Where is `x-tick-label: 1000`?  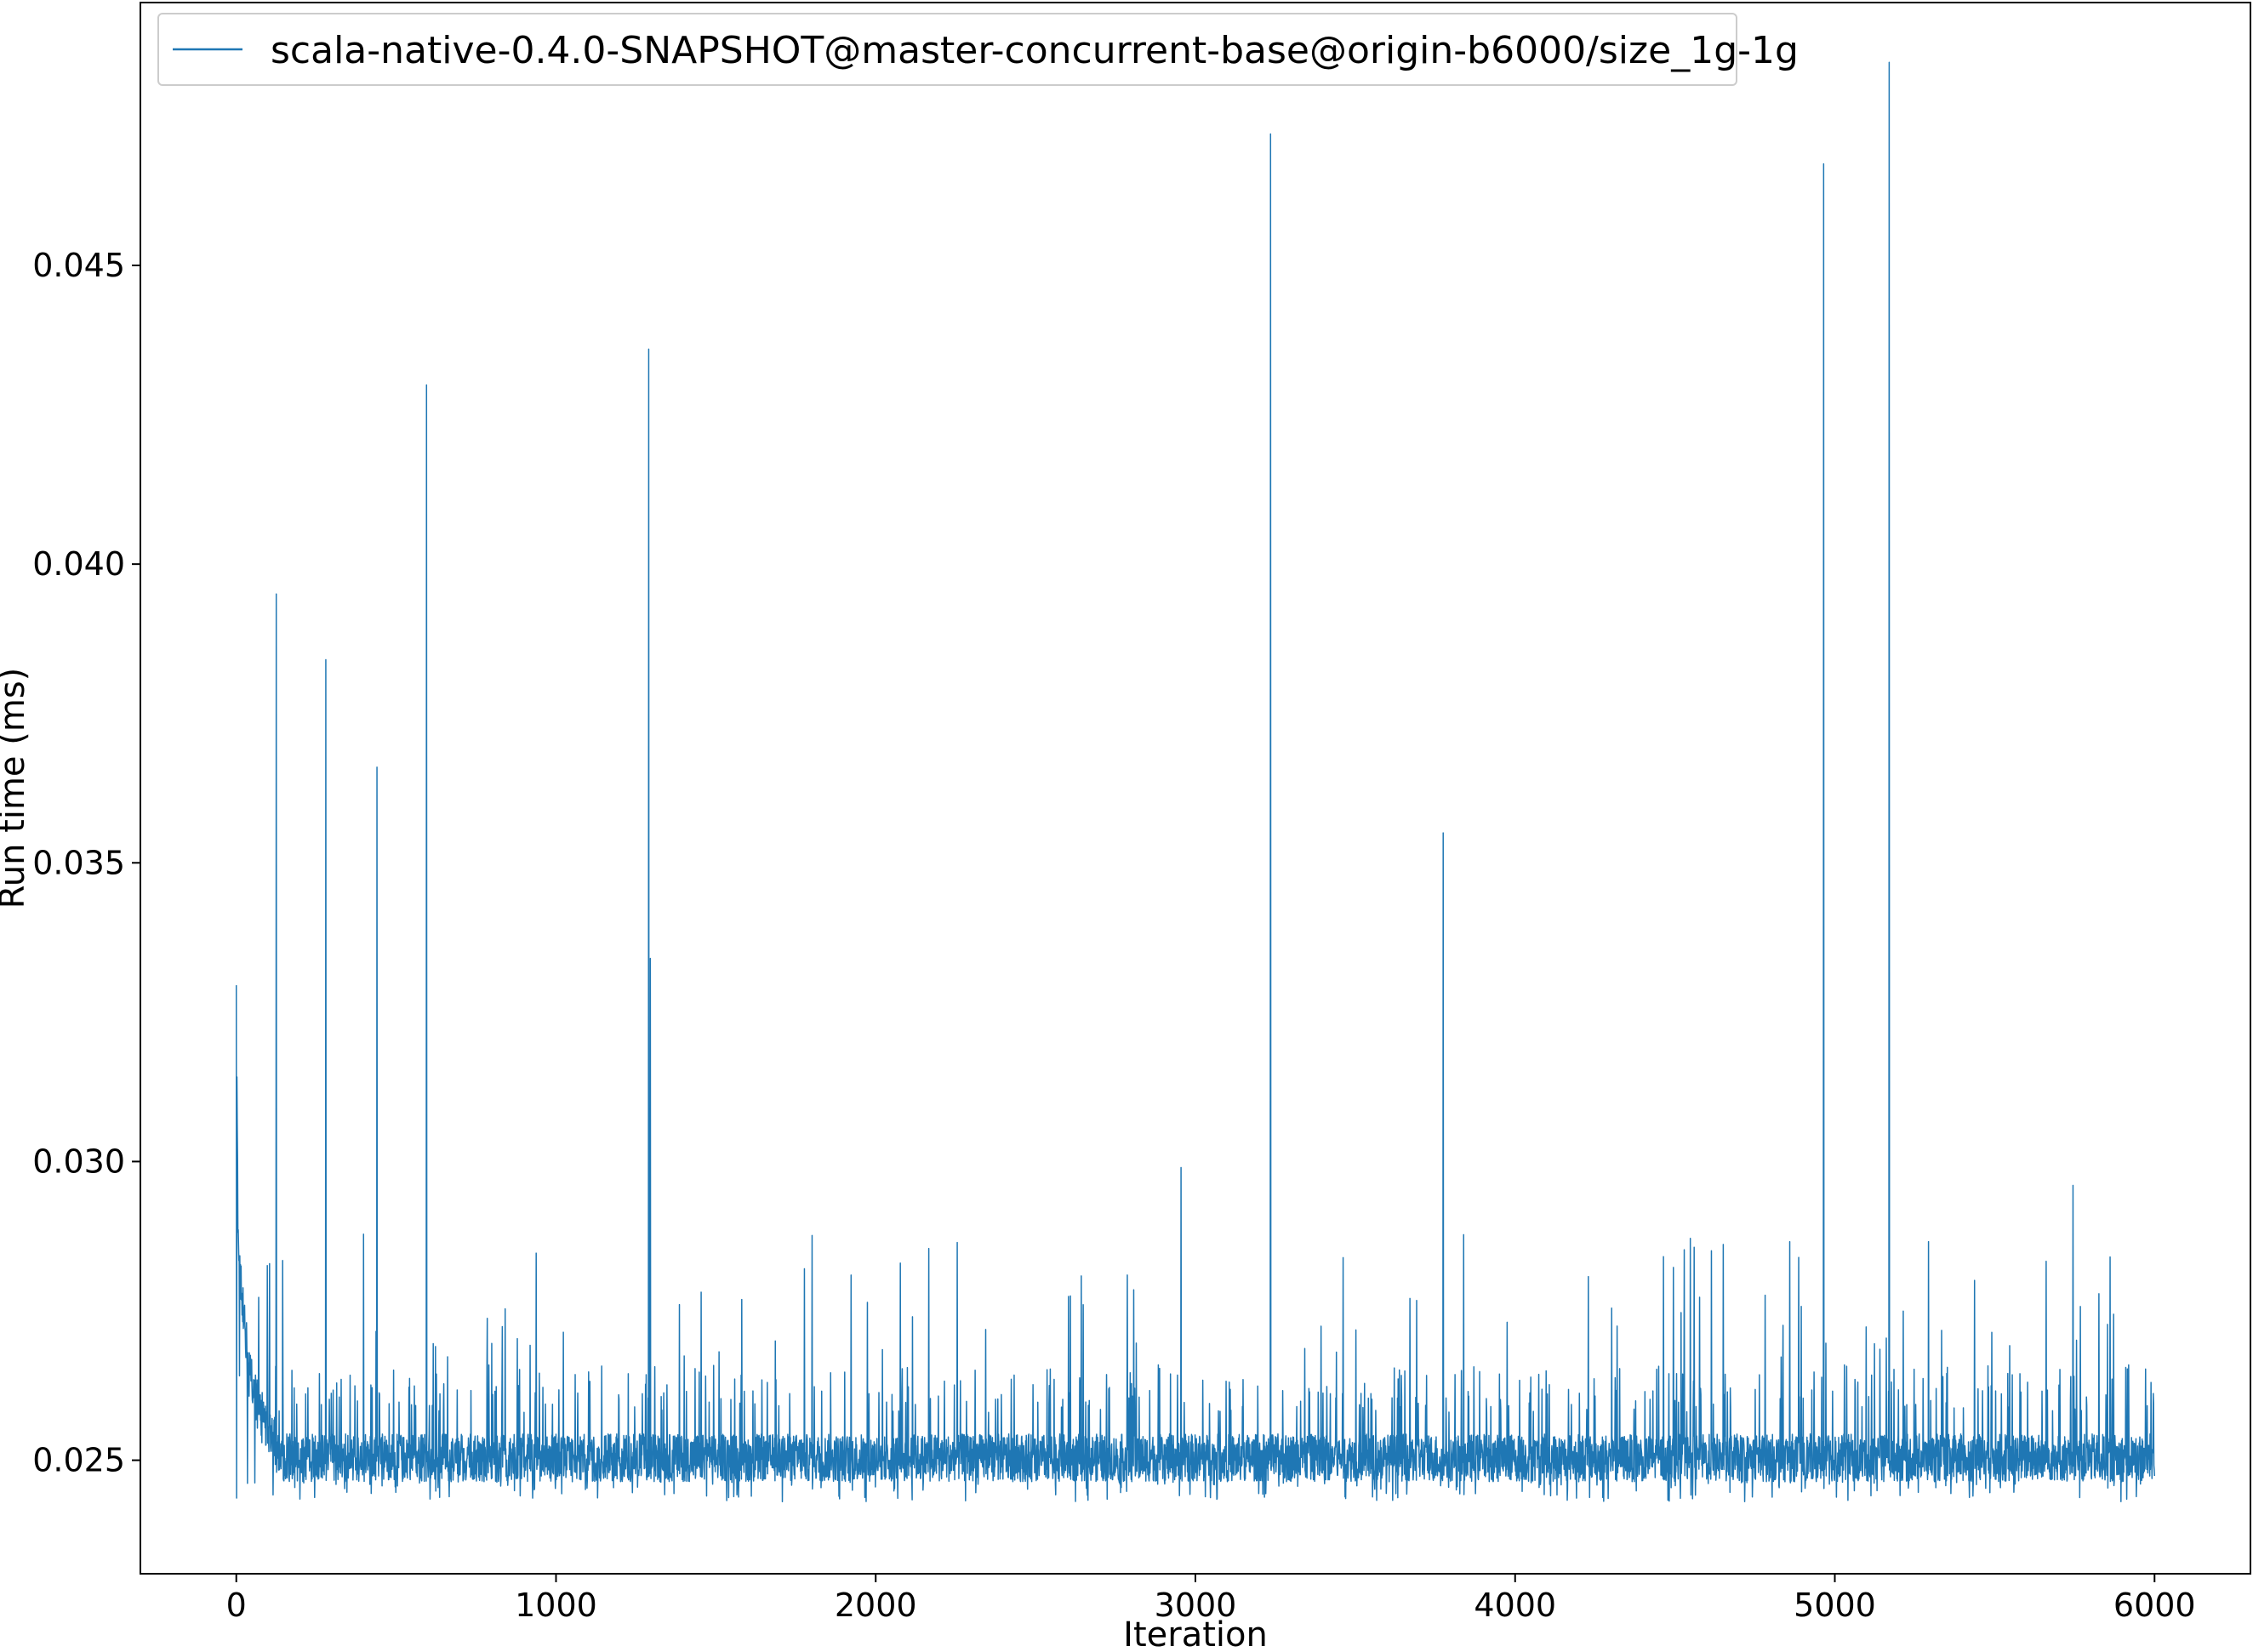
x-tick-label: 1000 is located at coordinates (556, 1605).